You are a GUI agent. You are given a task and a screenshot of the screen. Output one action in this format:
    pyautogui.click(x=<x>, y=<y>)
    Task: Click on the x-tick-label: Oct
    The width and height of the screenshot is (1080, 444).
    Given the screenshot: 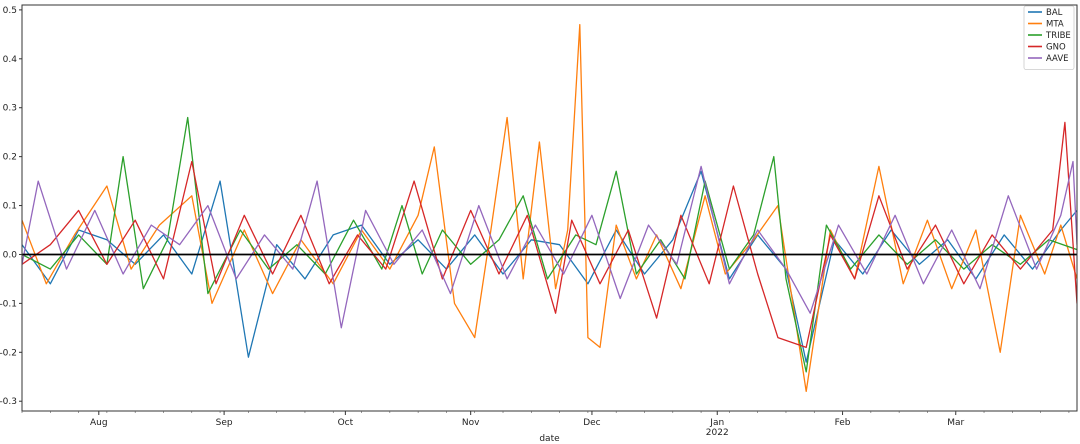 What is the action you would take?
    pyautogui.click(x=346, y=423)
    